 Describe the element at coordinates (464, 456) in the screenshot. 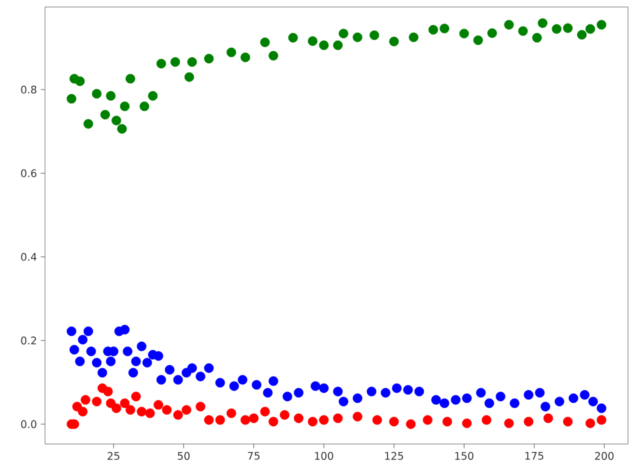

I see `x-tick-label: 150` at that location.